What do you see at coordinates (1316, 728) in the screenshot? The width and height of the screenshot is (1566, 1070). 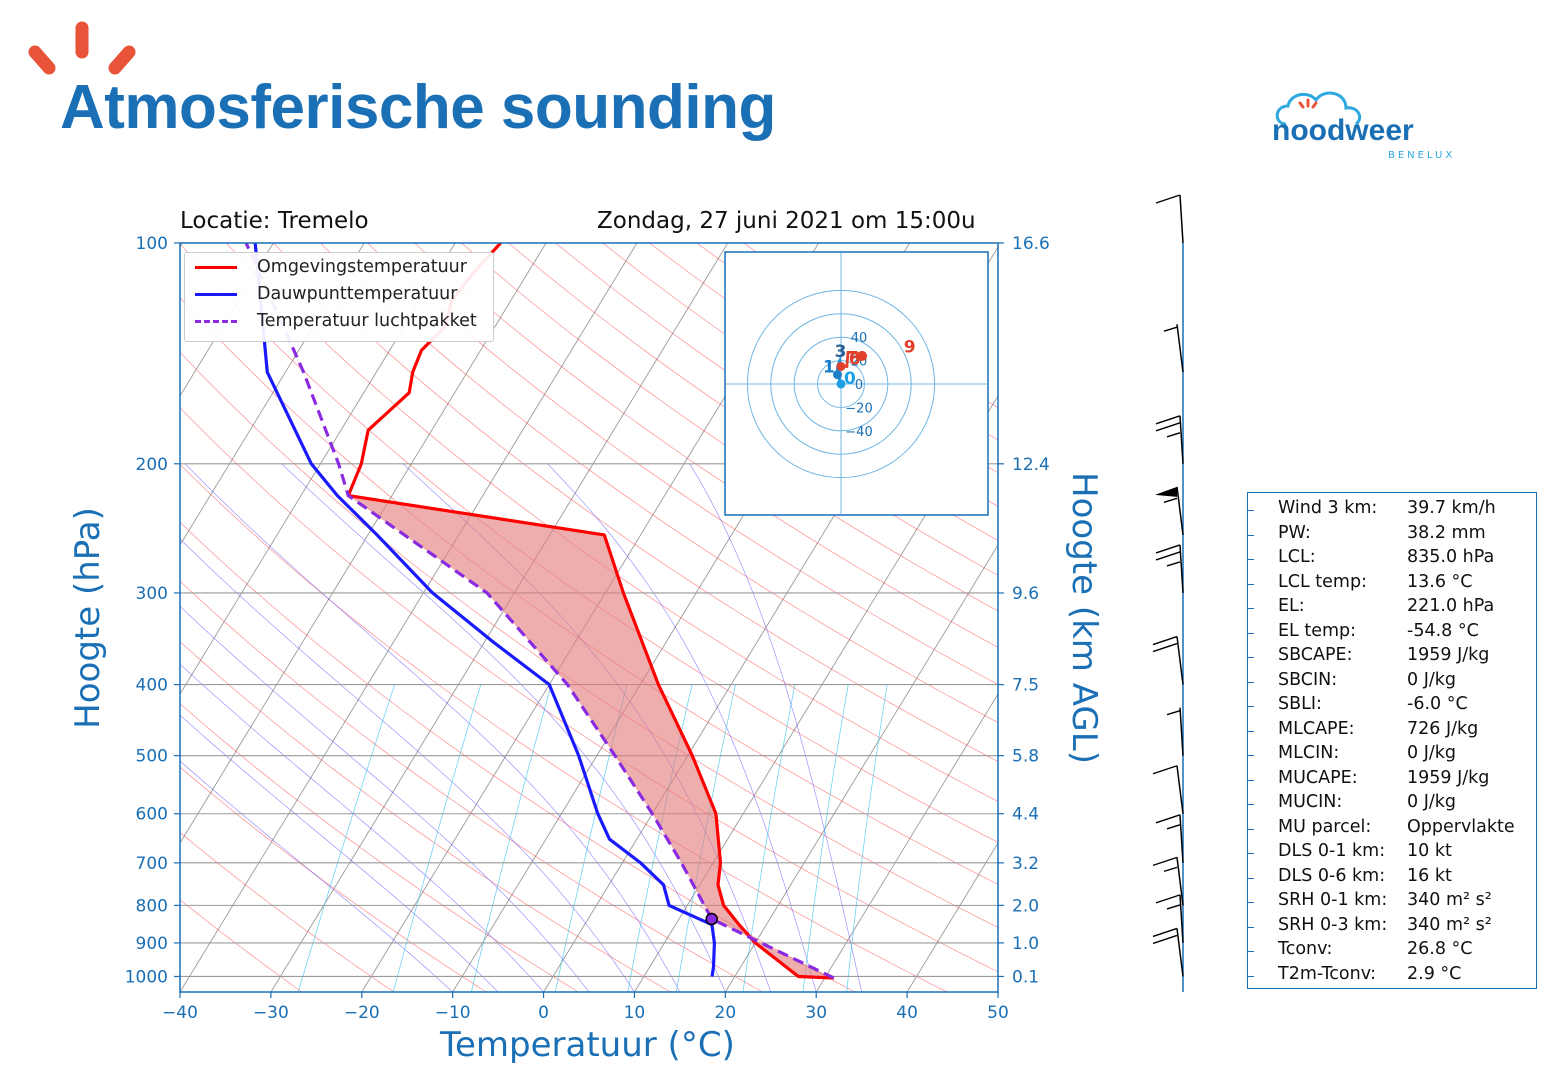 I see `stat-label: MLCAPE:` at bounding box center [1316, 728].